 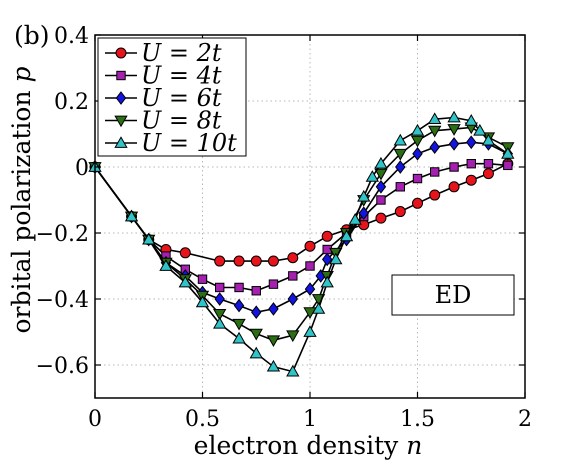 What do you see at coordinates (181, 121) in the screenshot?
I see `legend-label: U = 8t` at bounding box center [181, 121].